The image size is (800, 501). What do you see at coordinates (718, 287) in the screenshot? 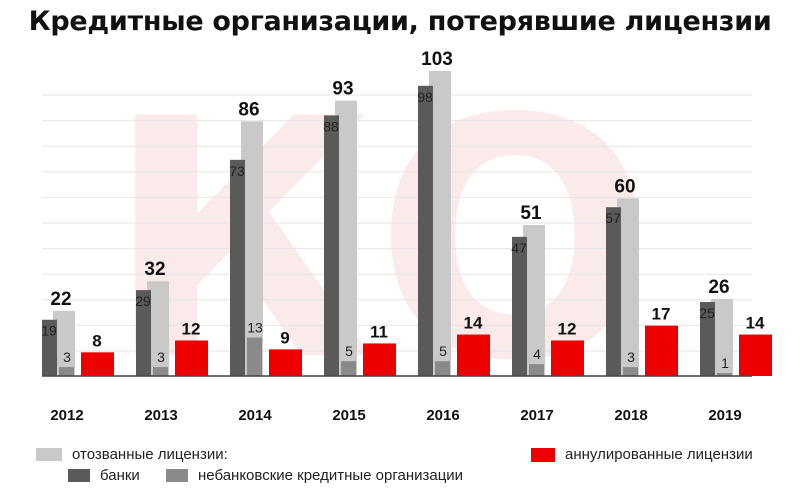
I see `data-label-revoked-total: 26` at bounding box center [718, 287].